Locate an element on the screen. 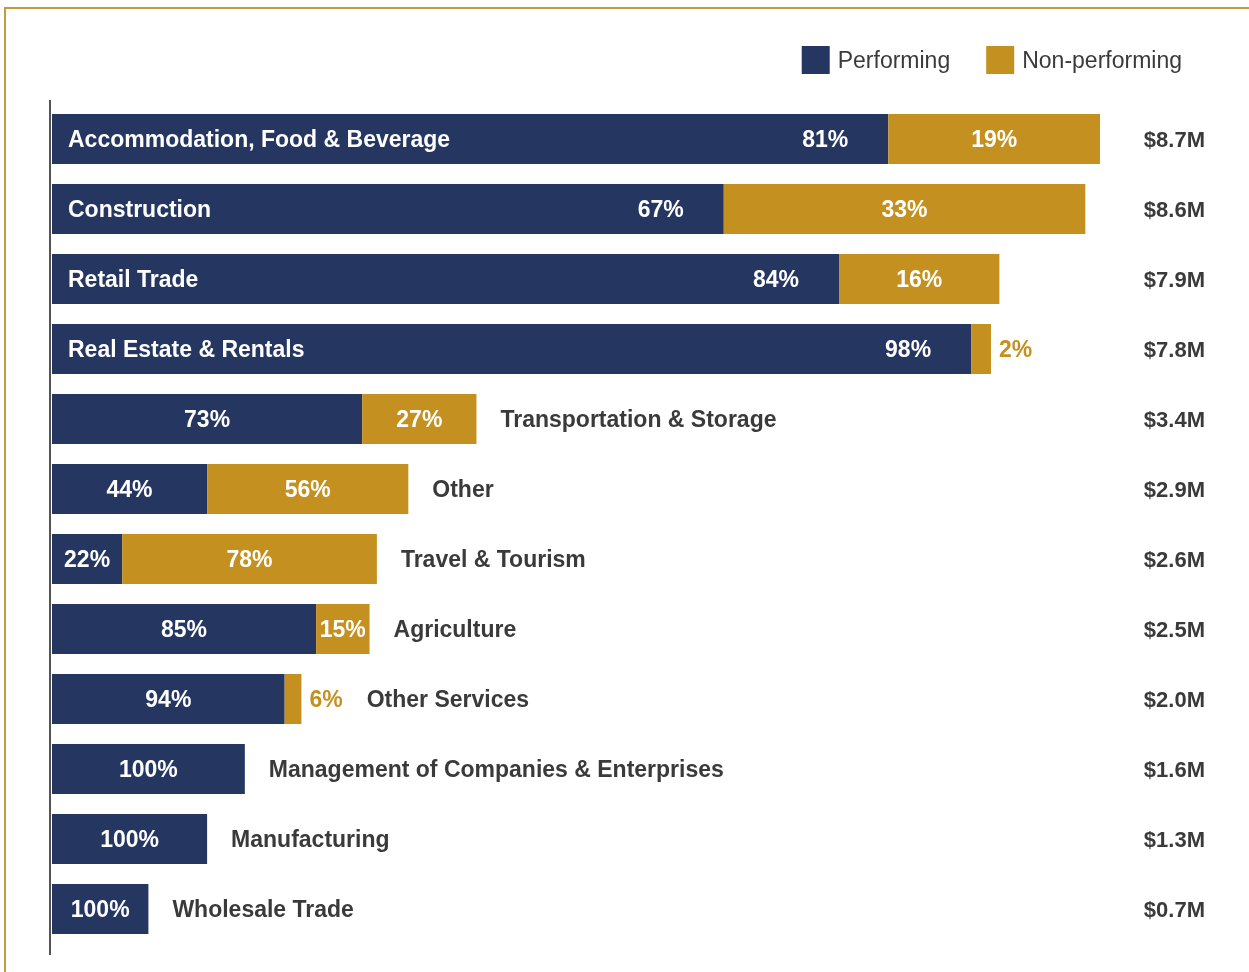 The height and width of the screenshot is (972, 1249). annotation: 2% is located at coordinates (1016, 349).